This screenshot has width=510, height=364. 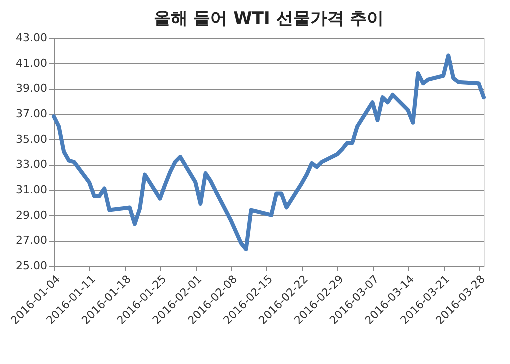 I want to click on y-tick-label: 27.00, so click(x=32, y=241).